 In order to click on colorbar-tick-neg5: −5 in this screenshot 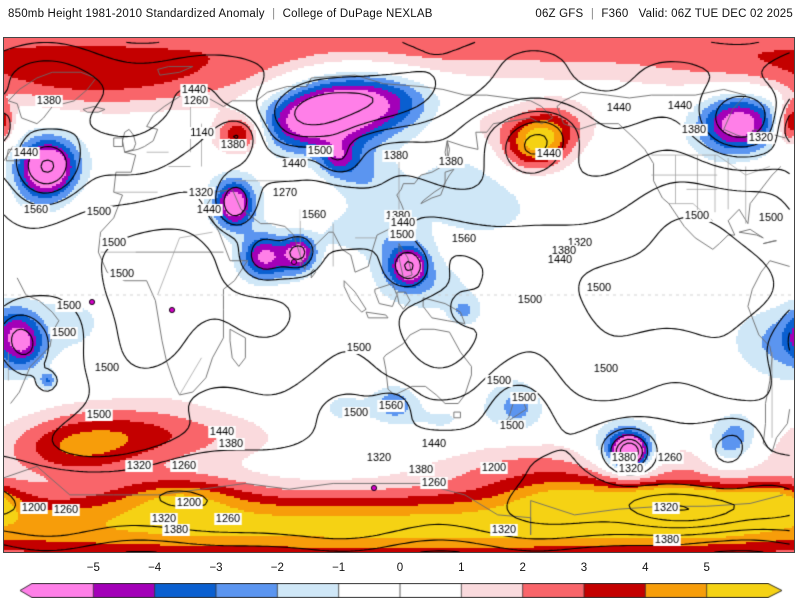, I will do `click(93, 568)`.